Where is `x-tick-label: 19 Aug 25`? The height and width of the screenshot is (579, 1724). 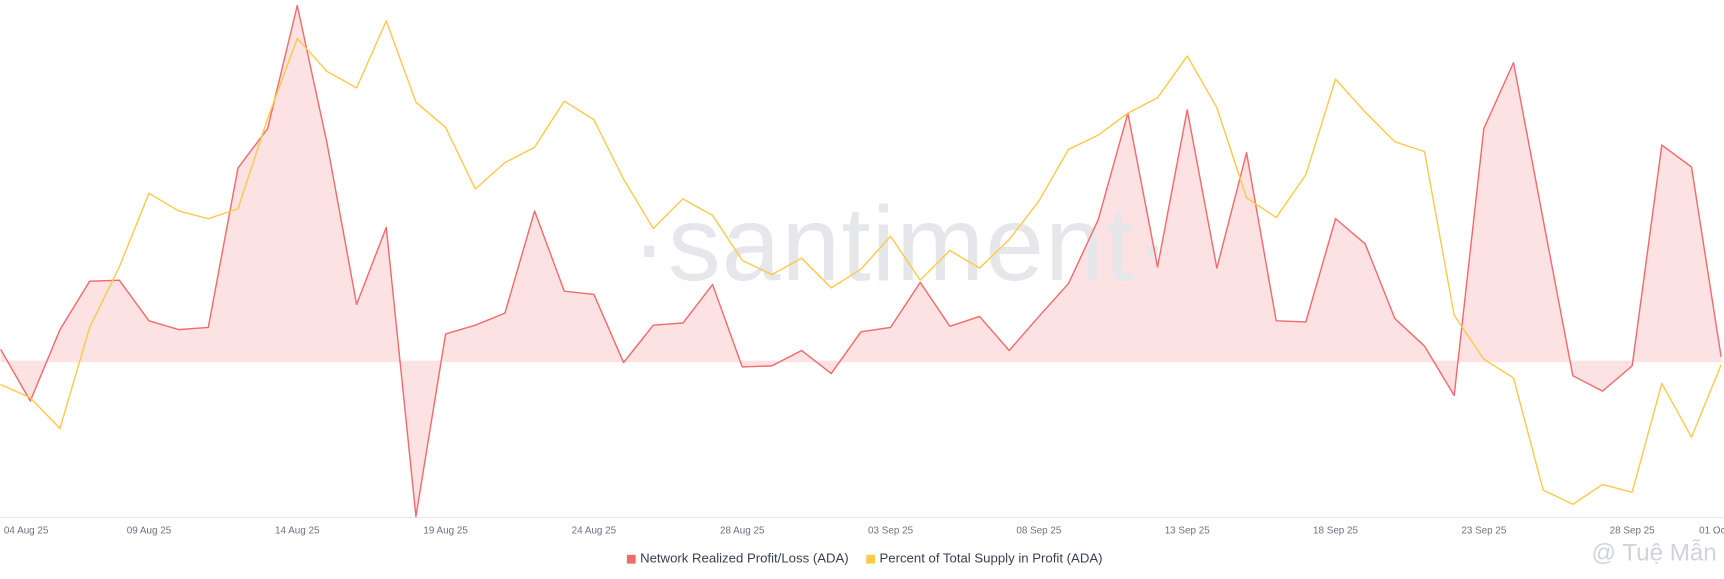 x-tick-label: 19 Aug 25 is located at coordinates (445, 530).